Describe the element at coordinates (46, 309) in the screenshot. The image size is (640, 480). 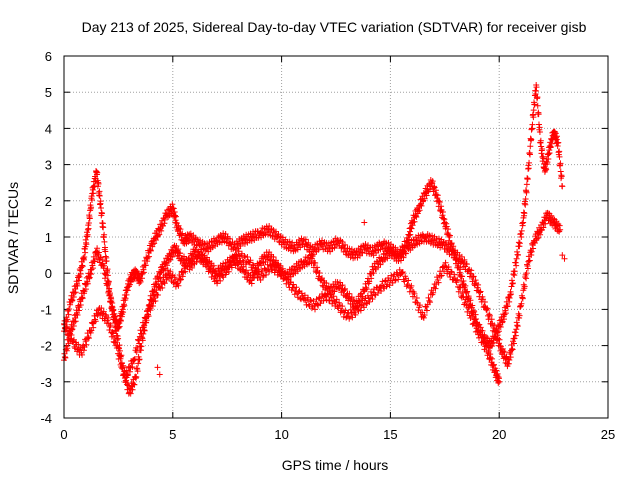
I see `y-tick-label: -1` at that location.